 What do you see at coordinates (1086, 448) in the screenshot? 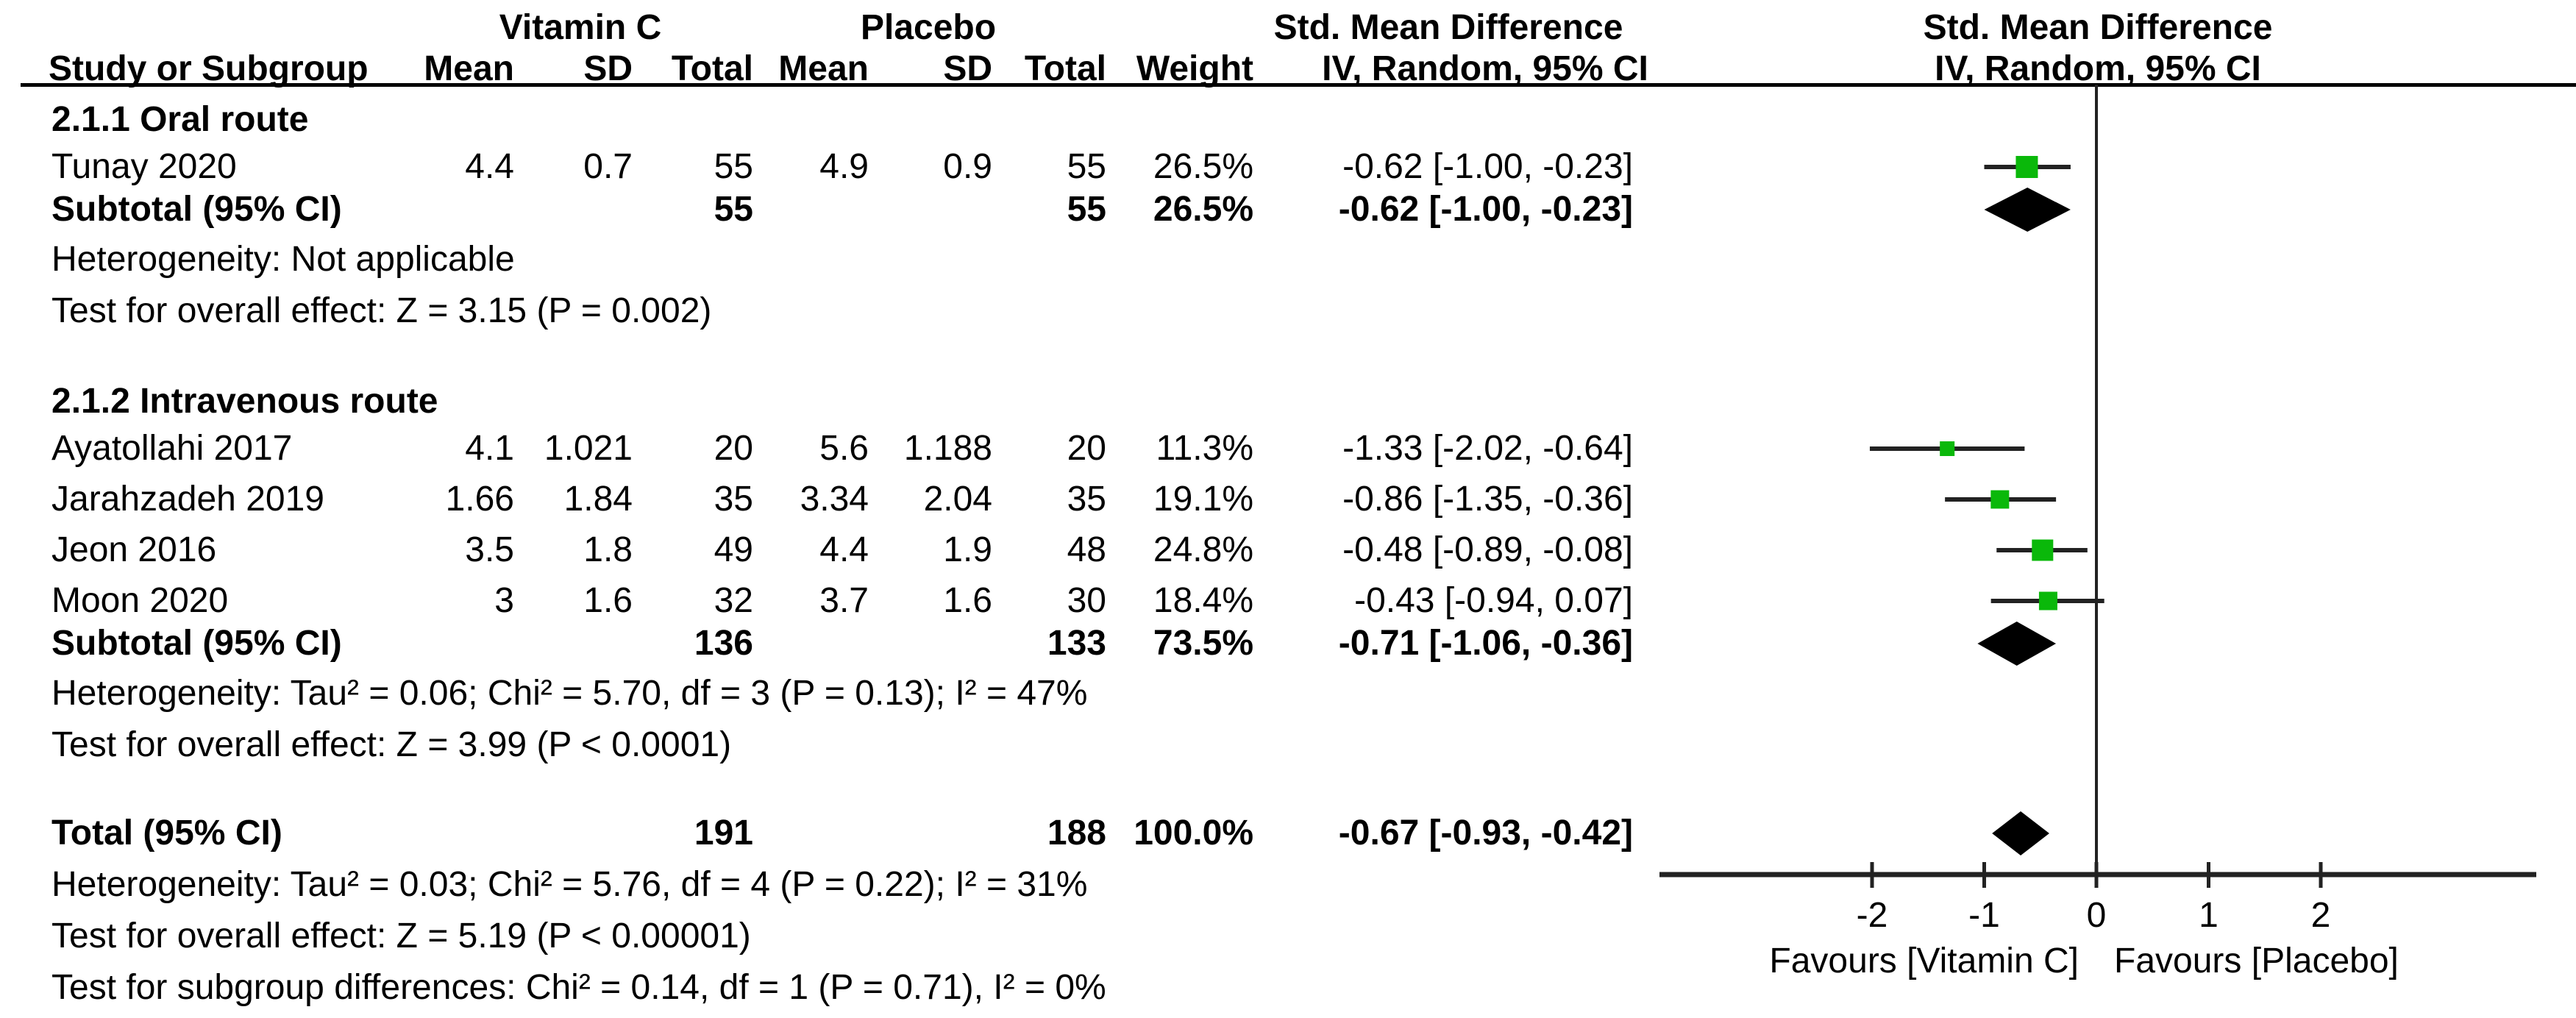
I see `study-ayatollahi-2017-total-placebo: 20` at bounding box center [1086, 448].